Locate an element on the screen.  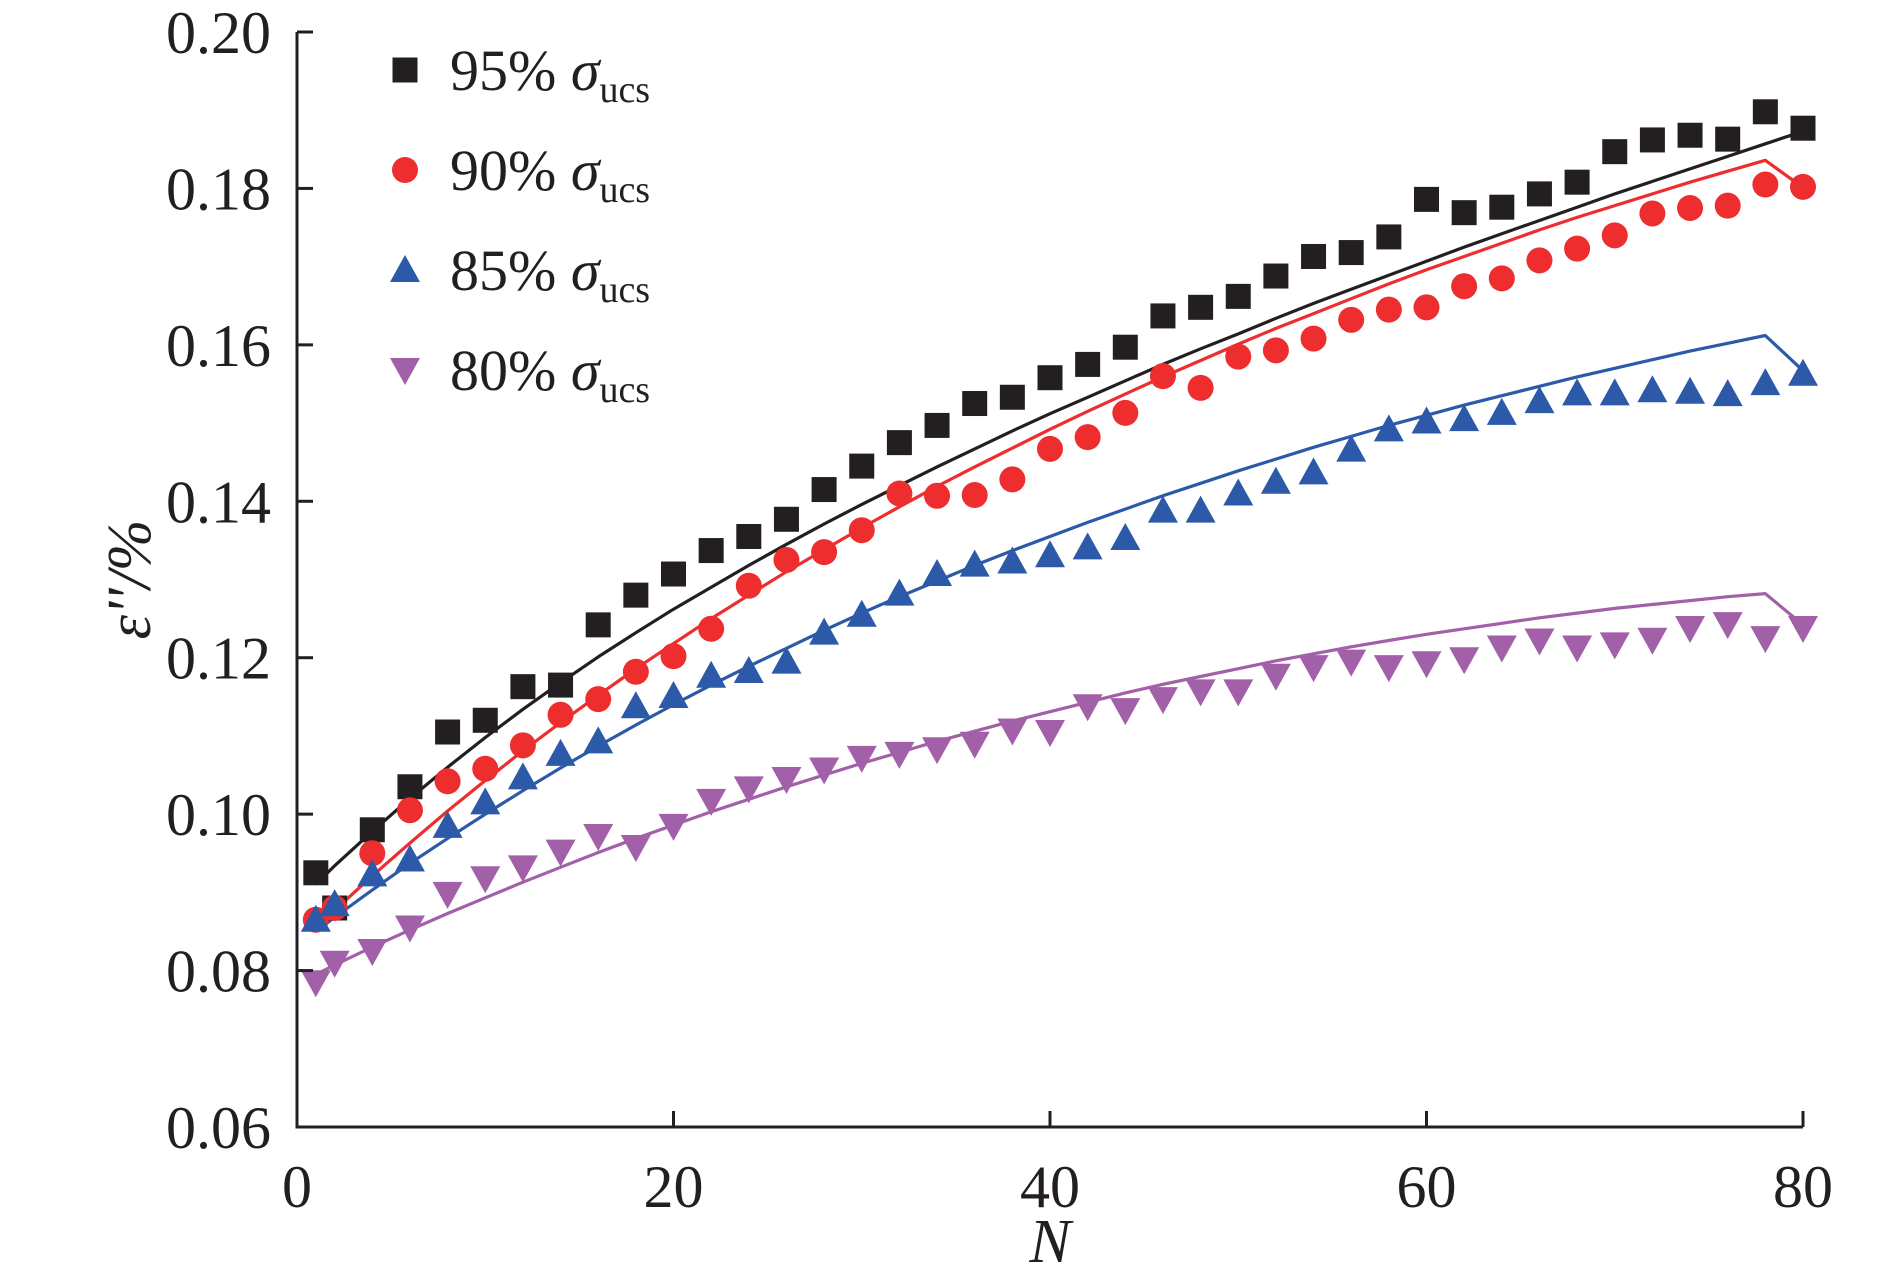
y-tick-label: 0.10 is located at coordinates (218, 815).